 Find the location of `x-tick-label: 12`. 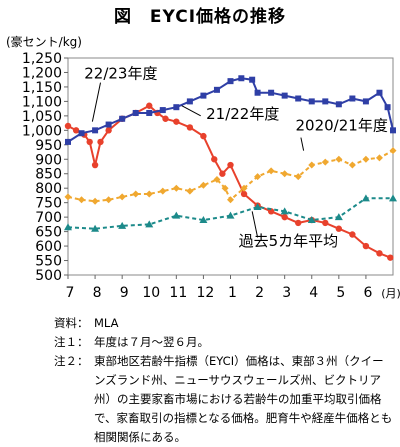

x-tick-label: 12 is located at coordinates (206, 293).